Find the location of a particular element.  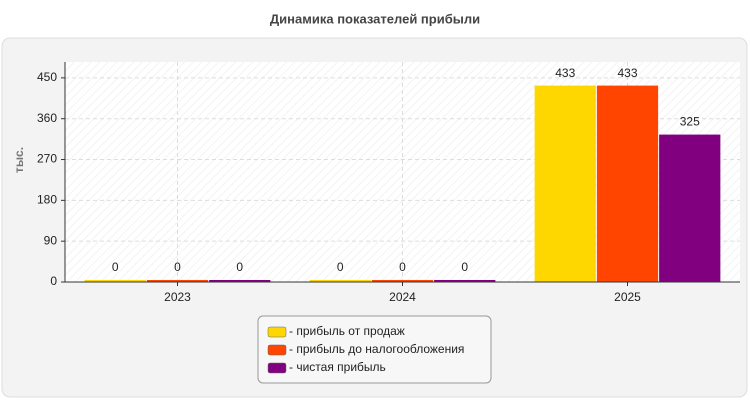

y-tick-label: 450 is located at coordinates (47, 77).